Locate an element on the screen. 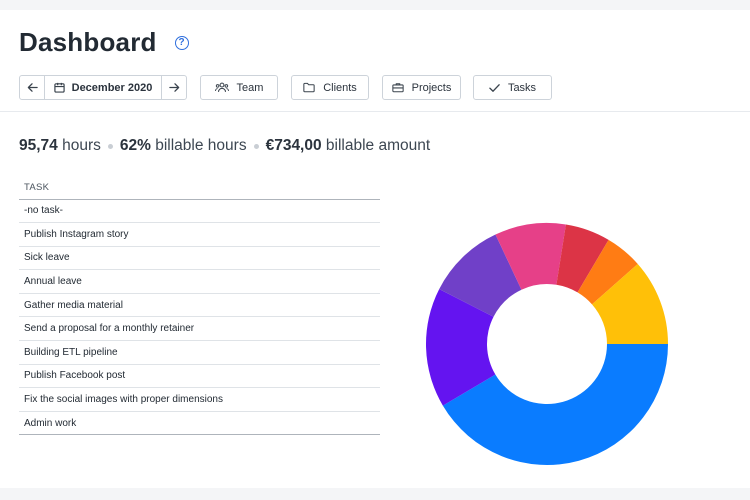 This screenshot has height=500, width=750. projects-button: Projects is located at coordinates (421, 87).